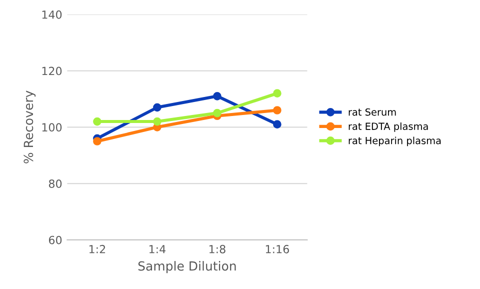 The width and height of the screenshot is (480, 289). Describe the element at coordinates (217, 249) in the screenshot. I see `x-tick-label: 1:8` at that location.